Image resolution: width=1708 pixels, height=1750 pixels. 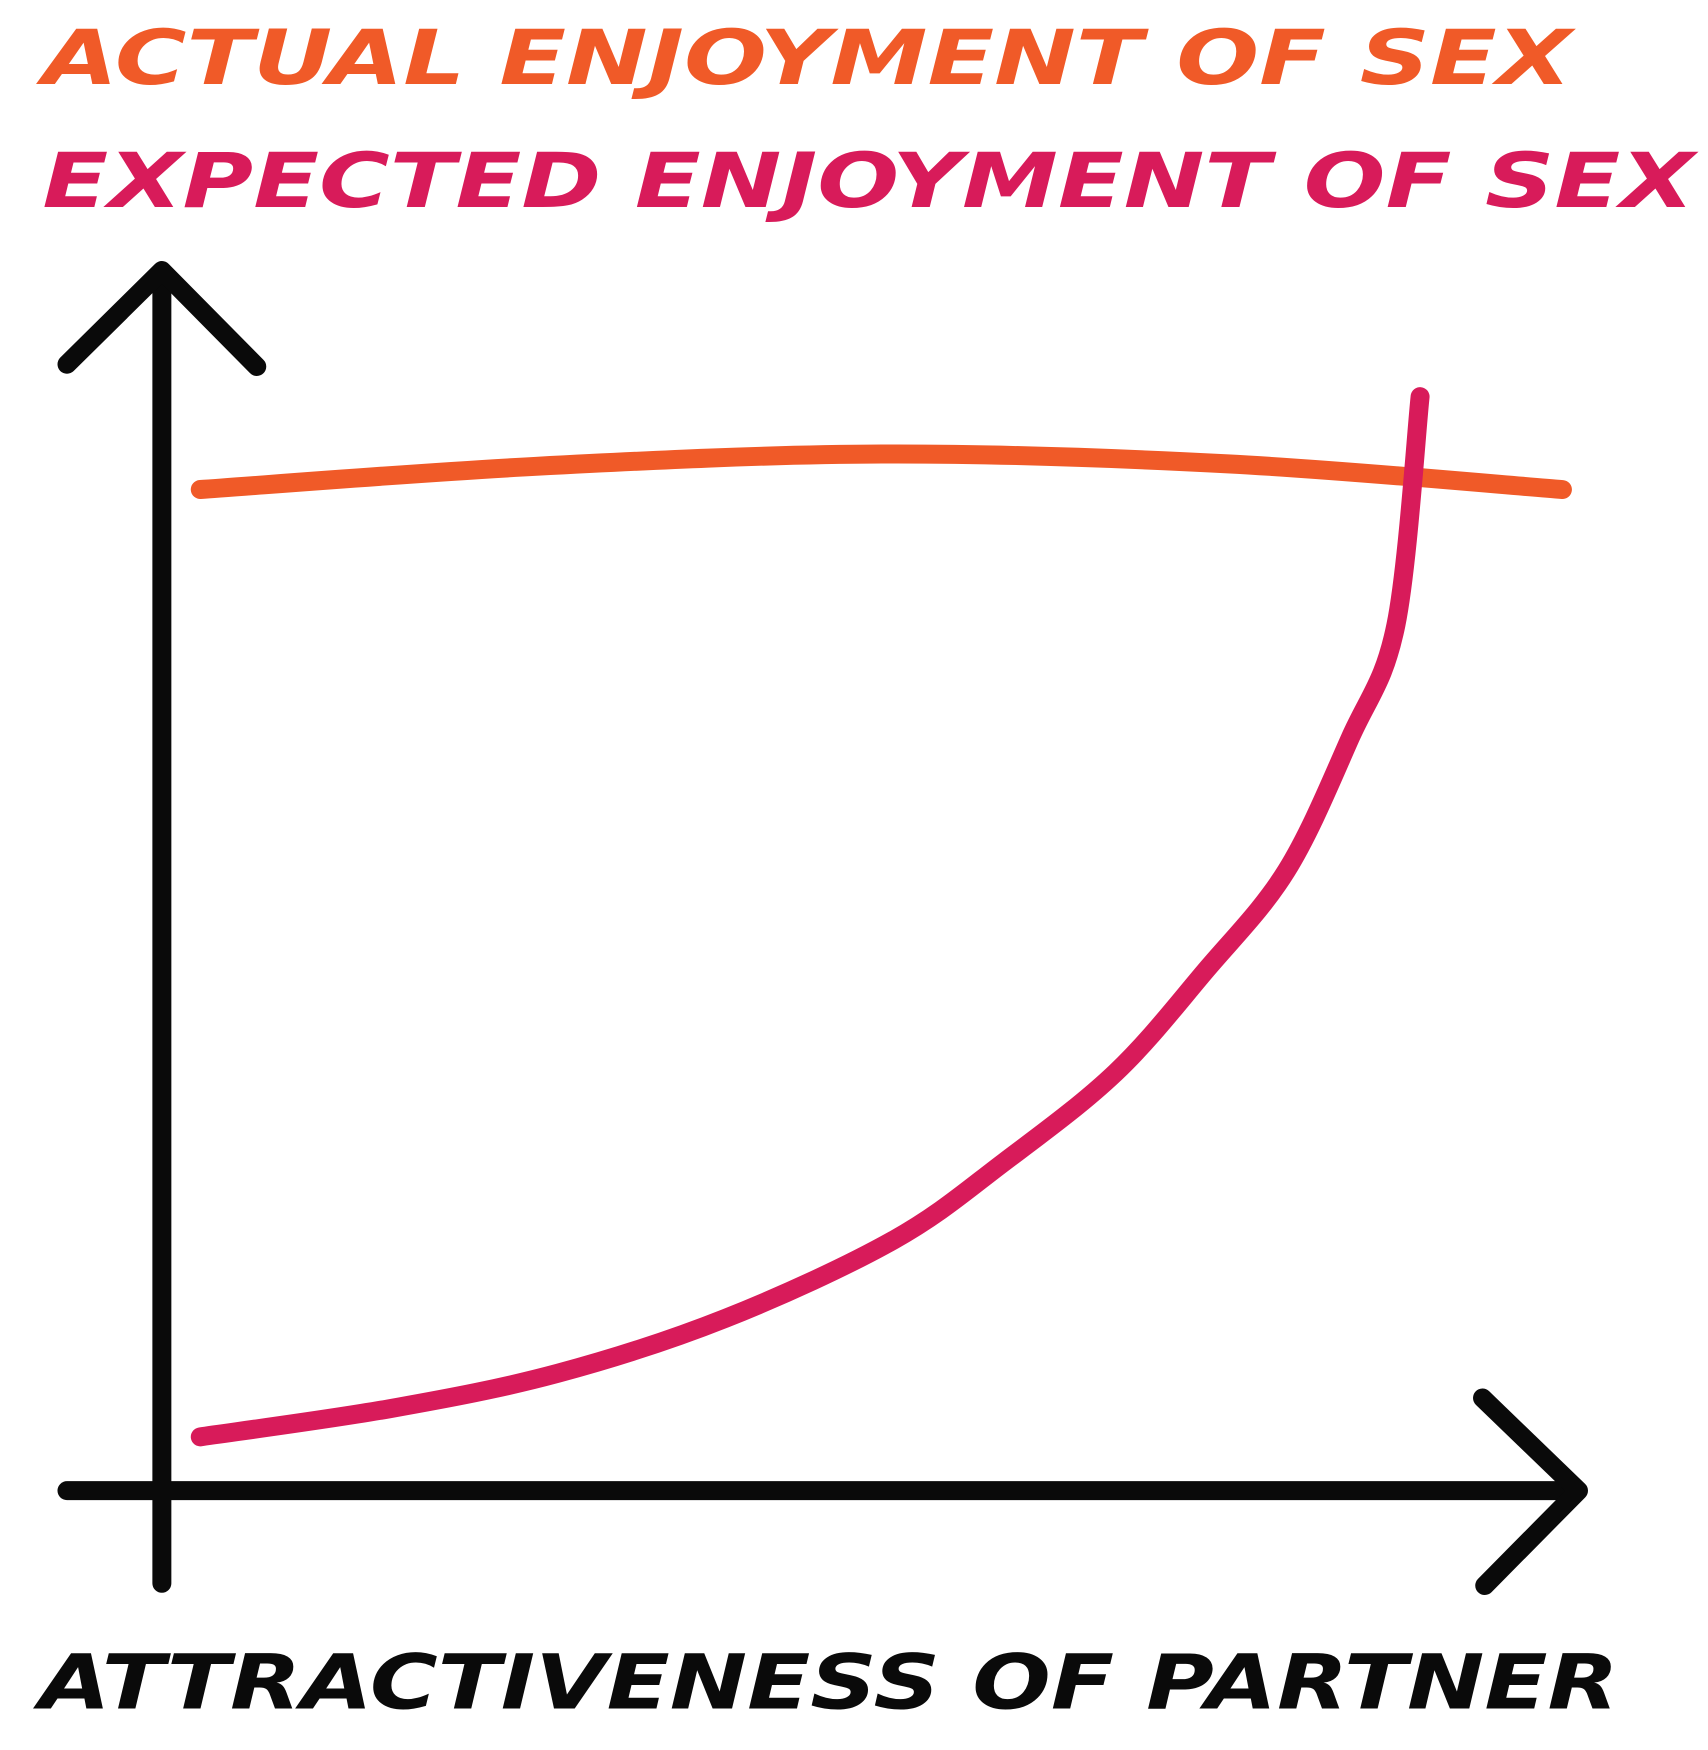 What do you see at coordinates (881, 472) in the screenshot?
I see `series-line` at bounding box center [881, 472].